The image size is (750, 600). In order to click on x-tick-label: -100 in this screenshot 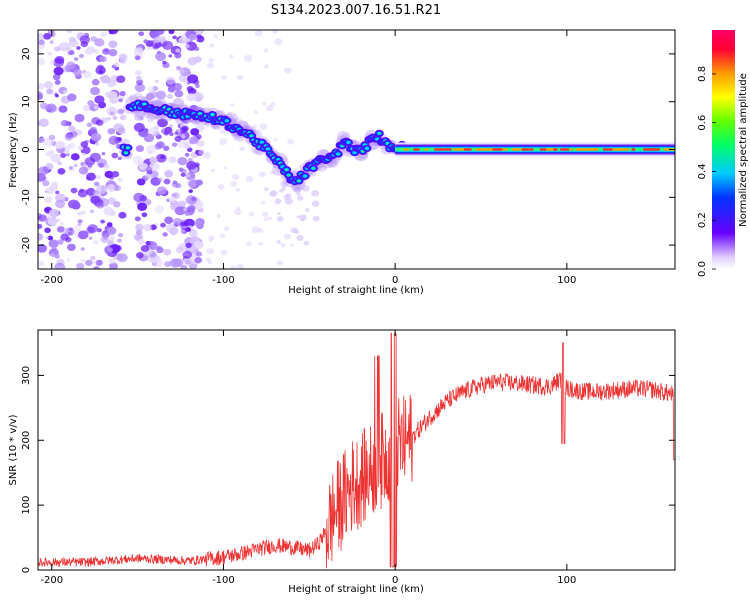, I will do `click(223, 280)`.